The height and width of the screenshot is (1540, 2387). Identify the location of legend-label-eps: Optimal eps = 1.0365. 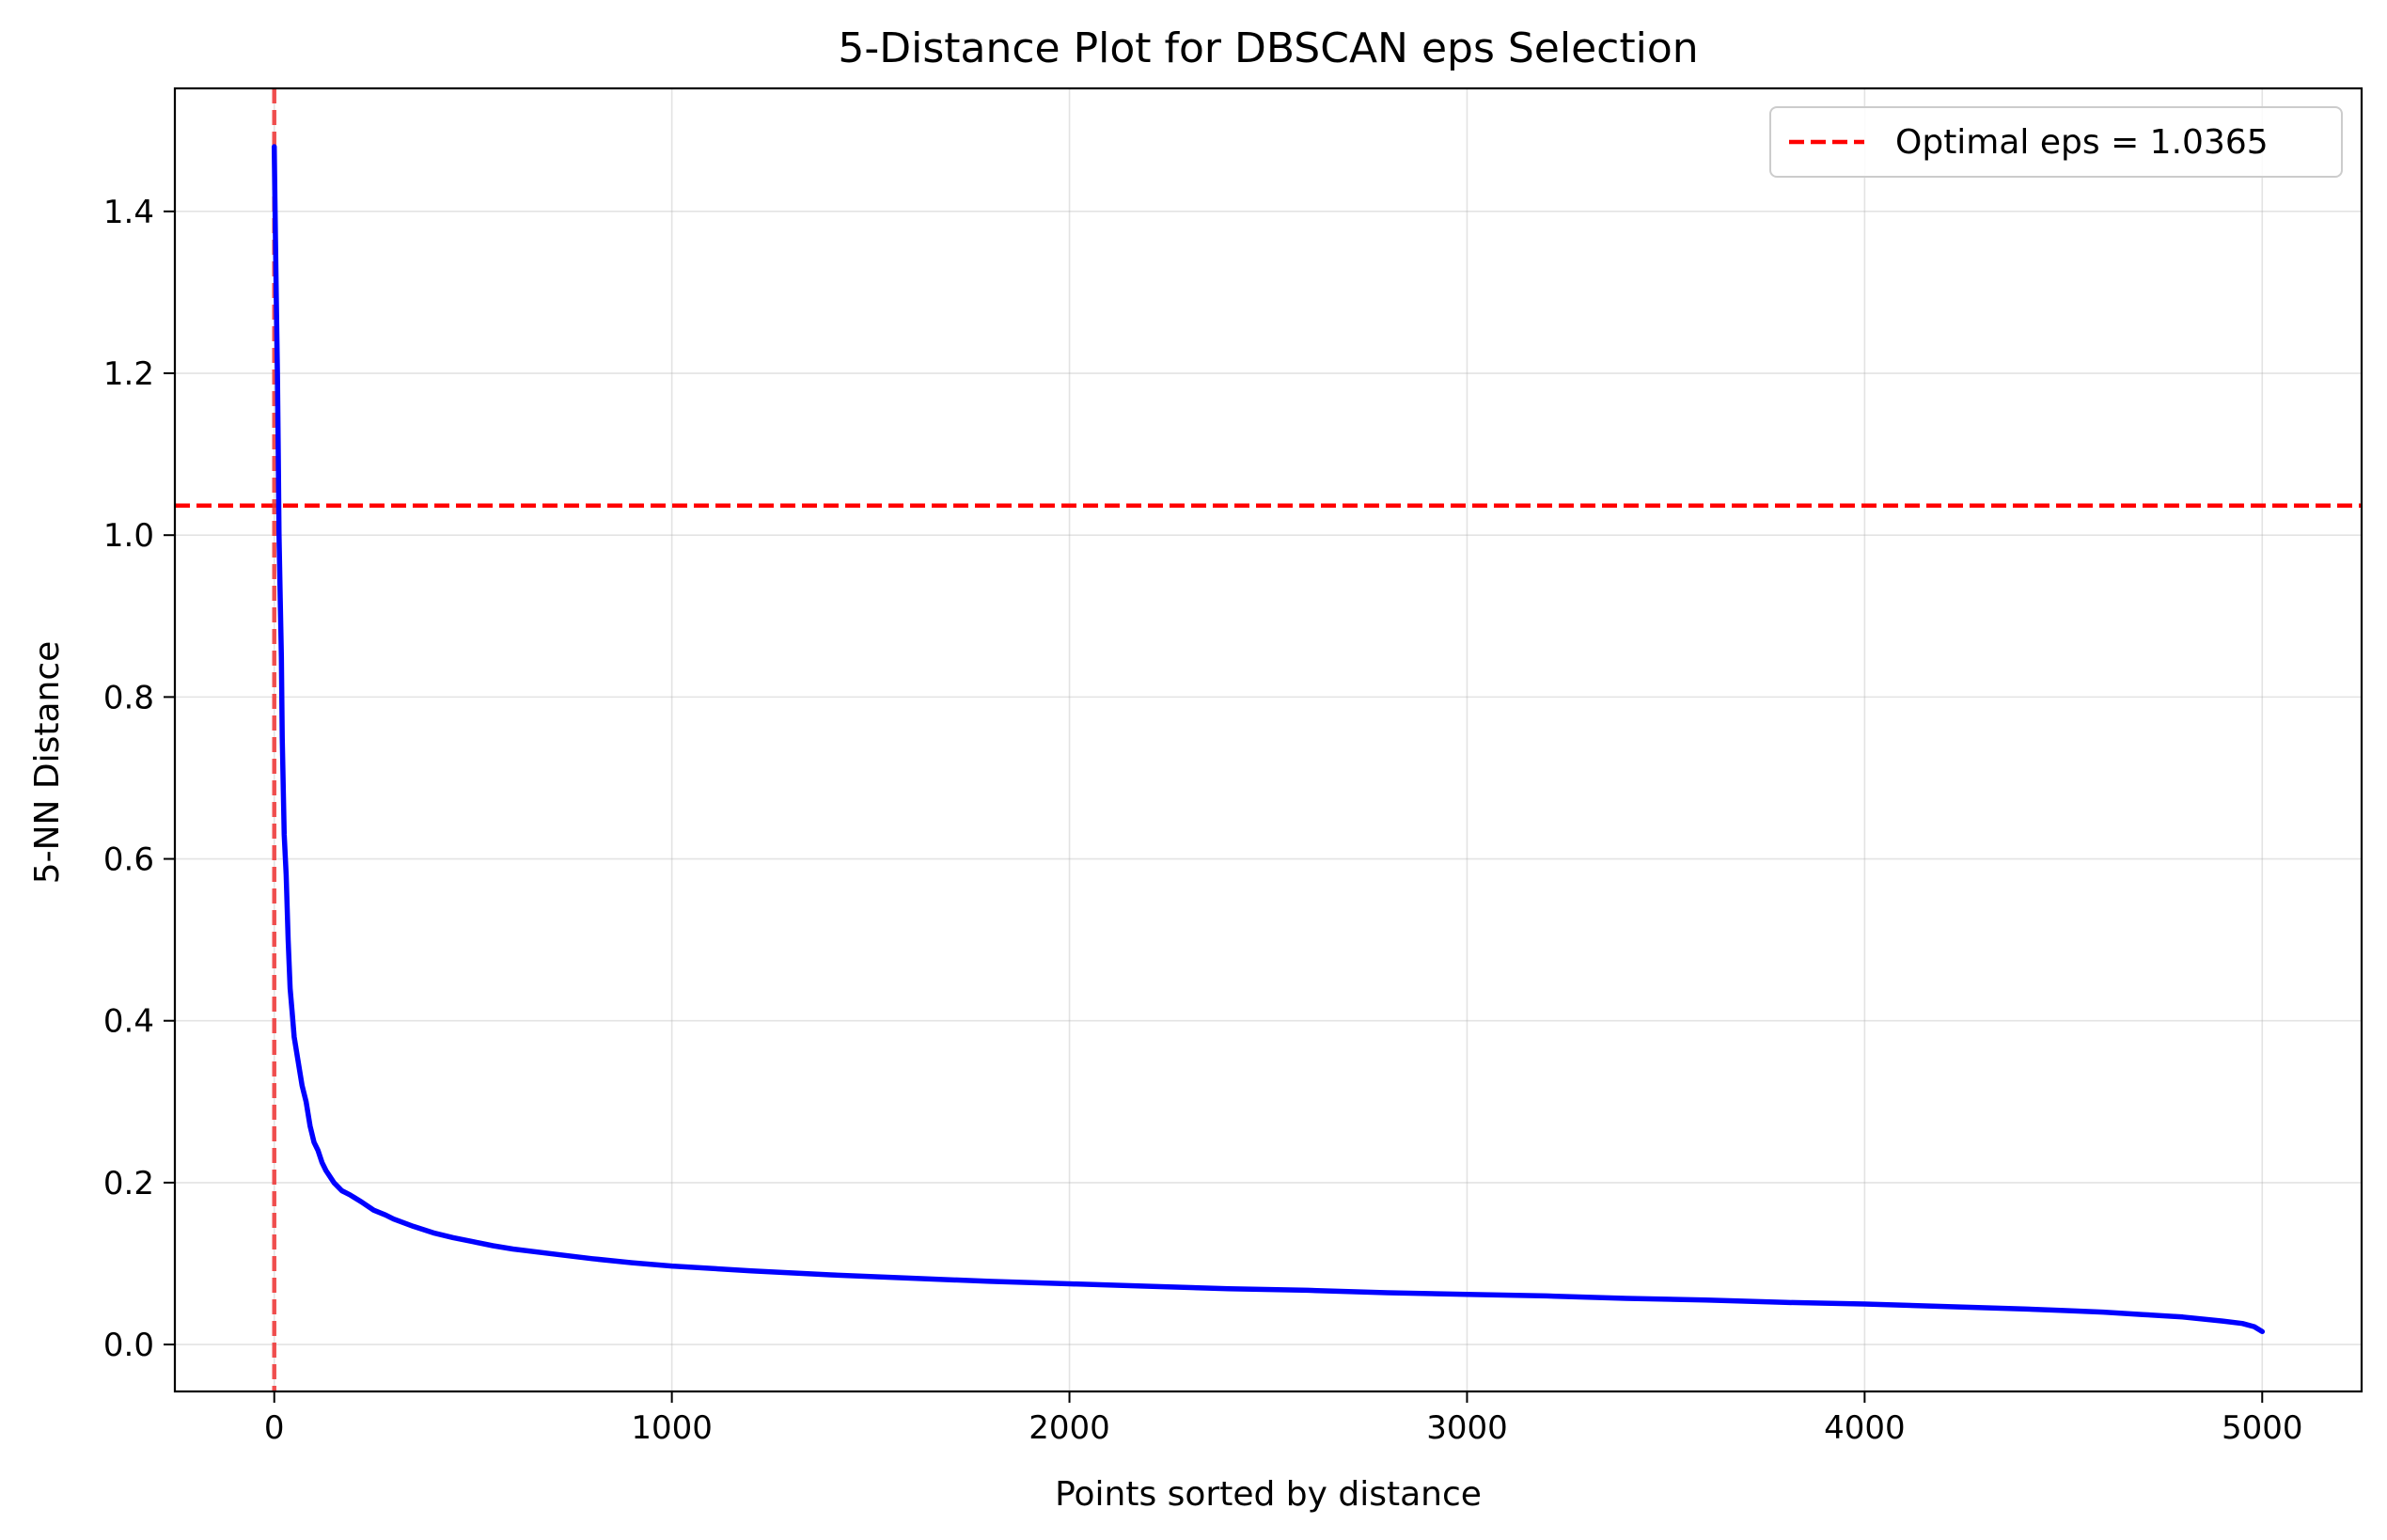
(2082, 143).